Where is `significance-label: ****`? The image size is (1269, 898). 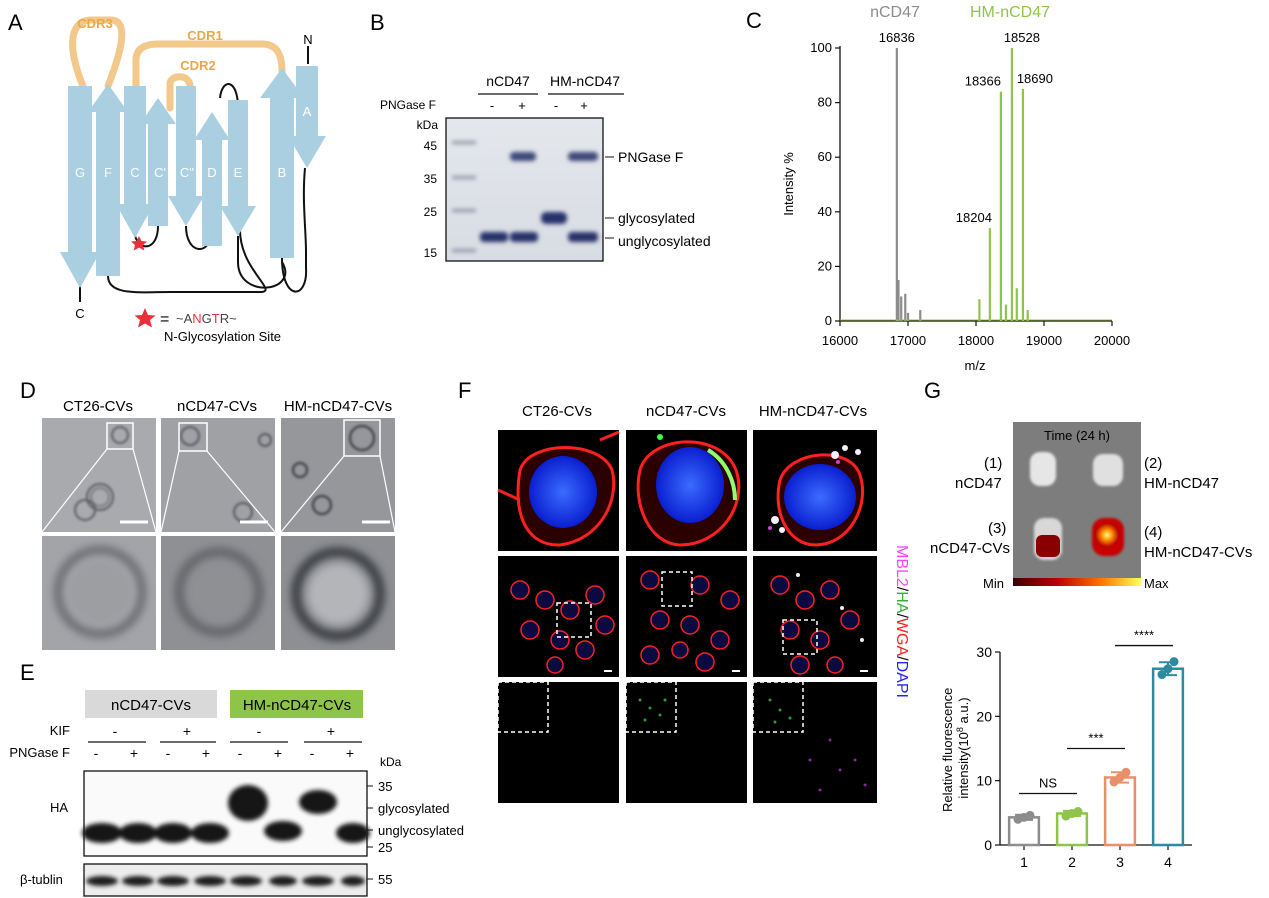 significance-label: **** is located at coordinates (1144, 635).